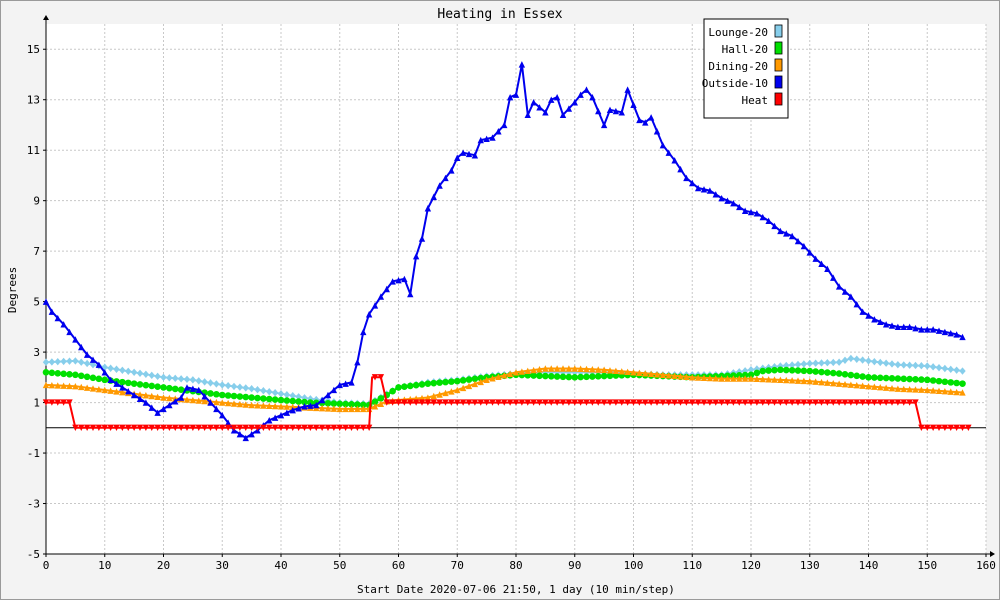  Describe the element at coordinates (33, 504) in the screenshot. I see `y-tick-label: -3` at that location.